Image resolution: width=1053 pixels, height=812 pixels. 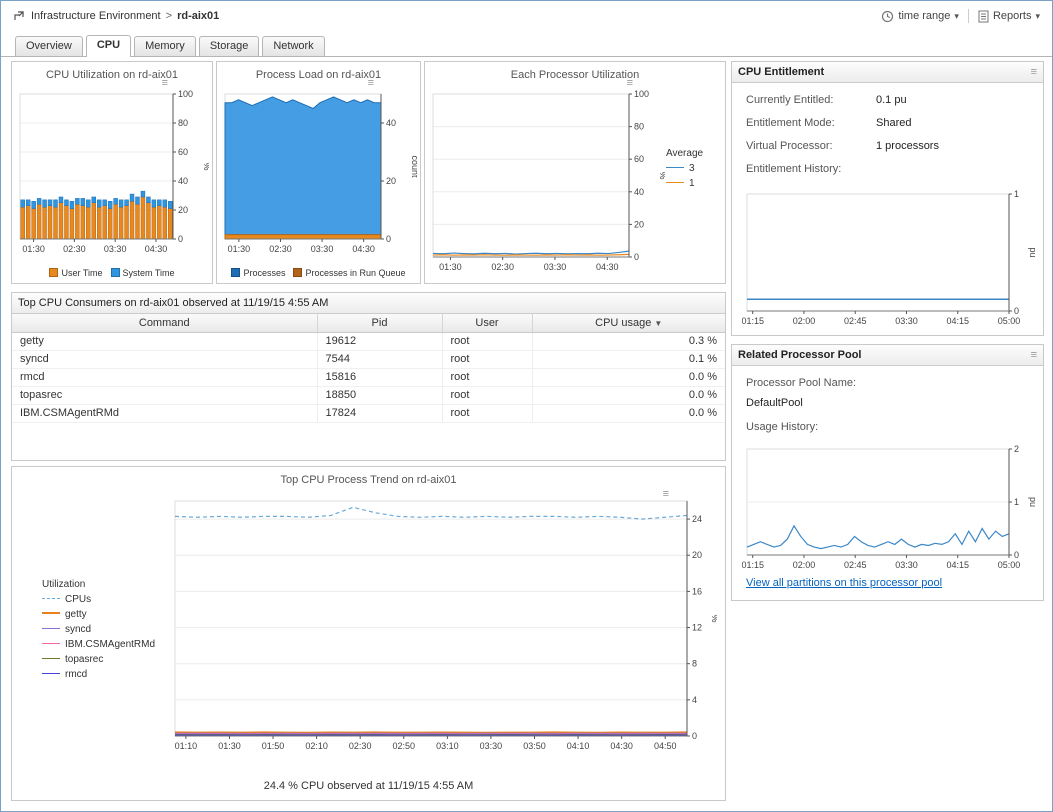 What do you see at coordinates (380, 323) in the screenshot?
I see `column-header-pid: Pid` at bounding box center [380, 323].